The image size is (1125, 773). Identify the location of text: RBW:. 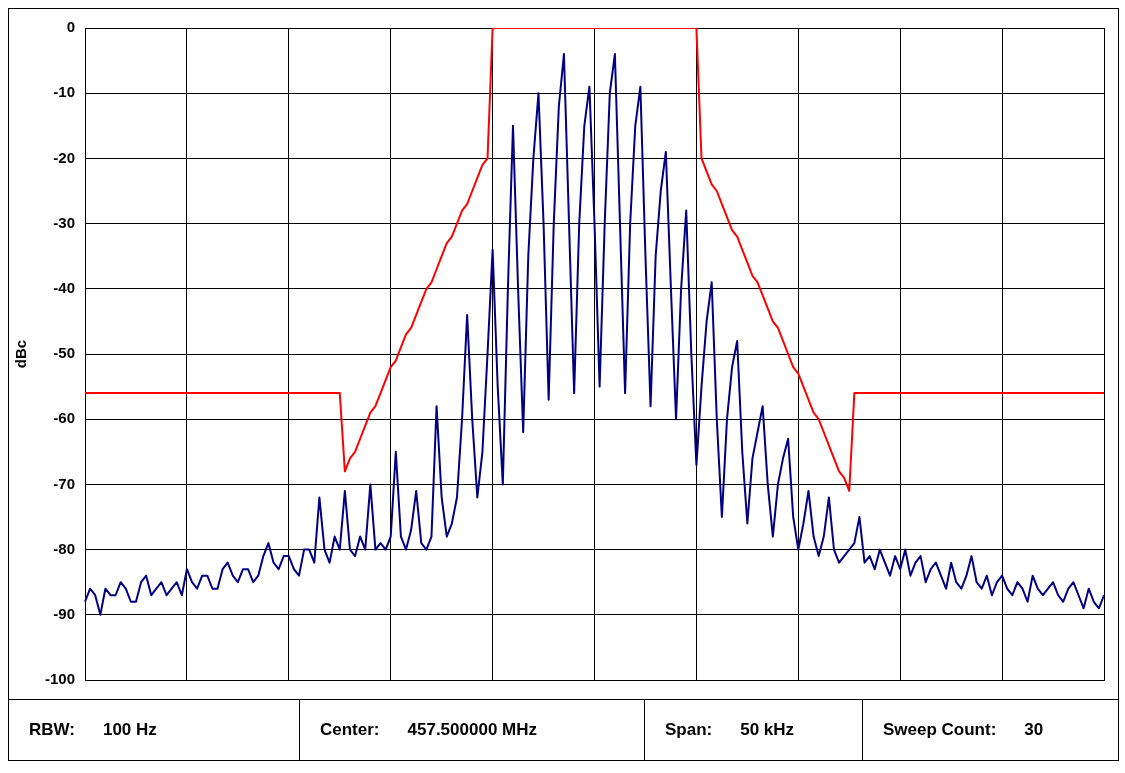
(52, 730).